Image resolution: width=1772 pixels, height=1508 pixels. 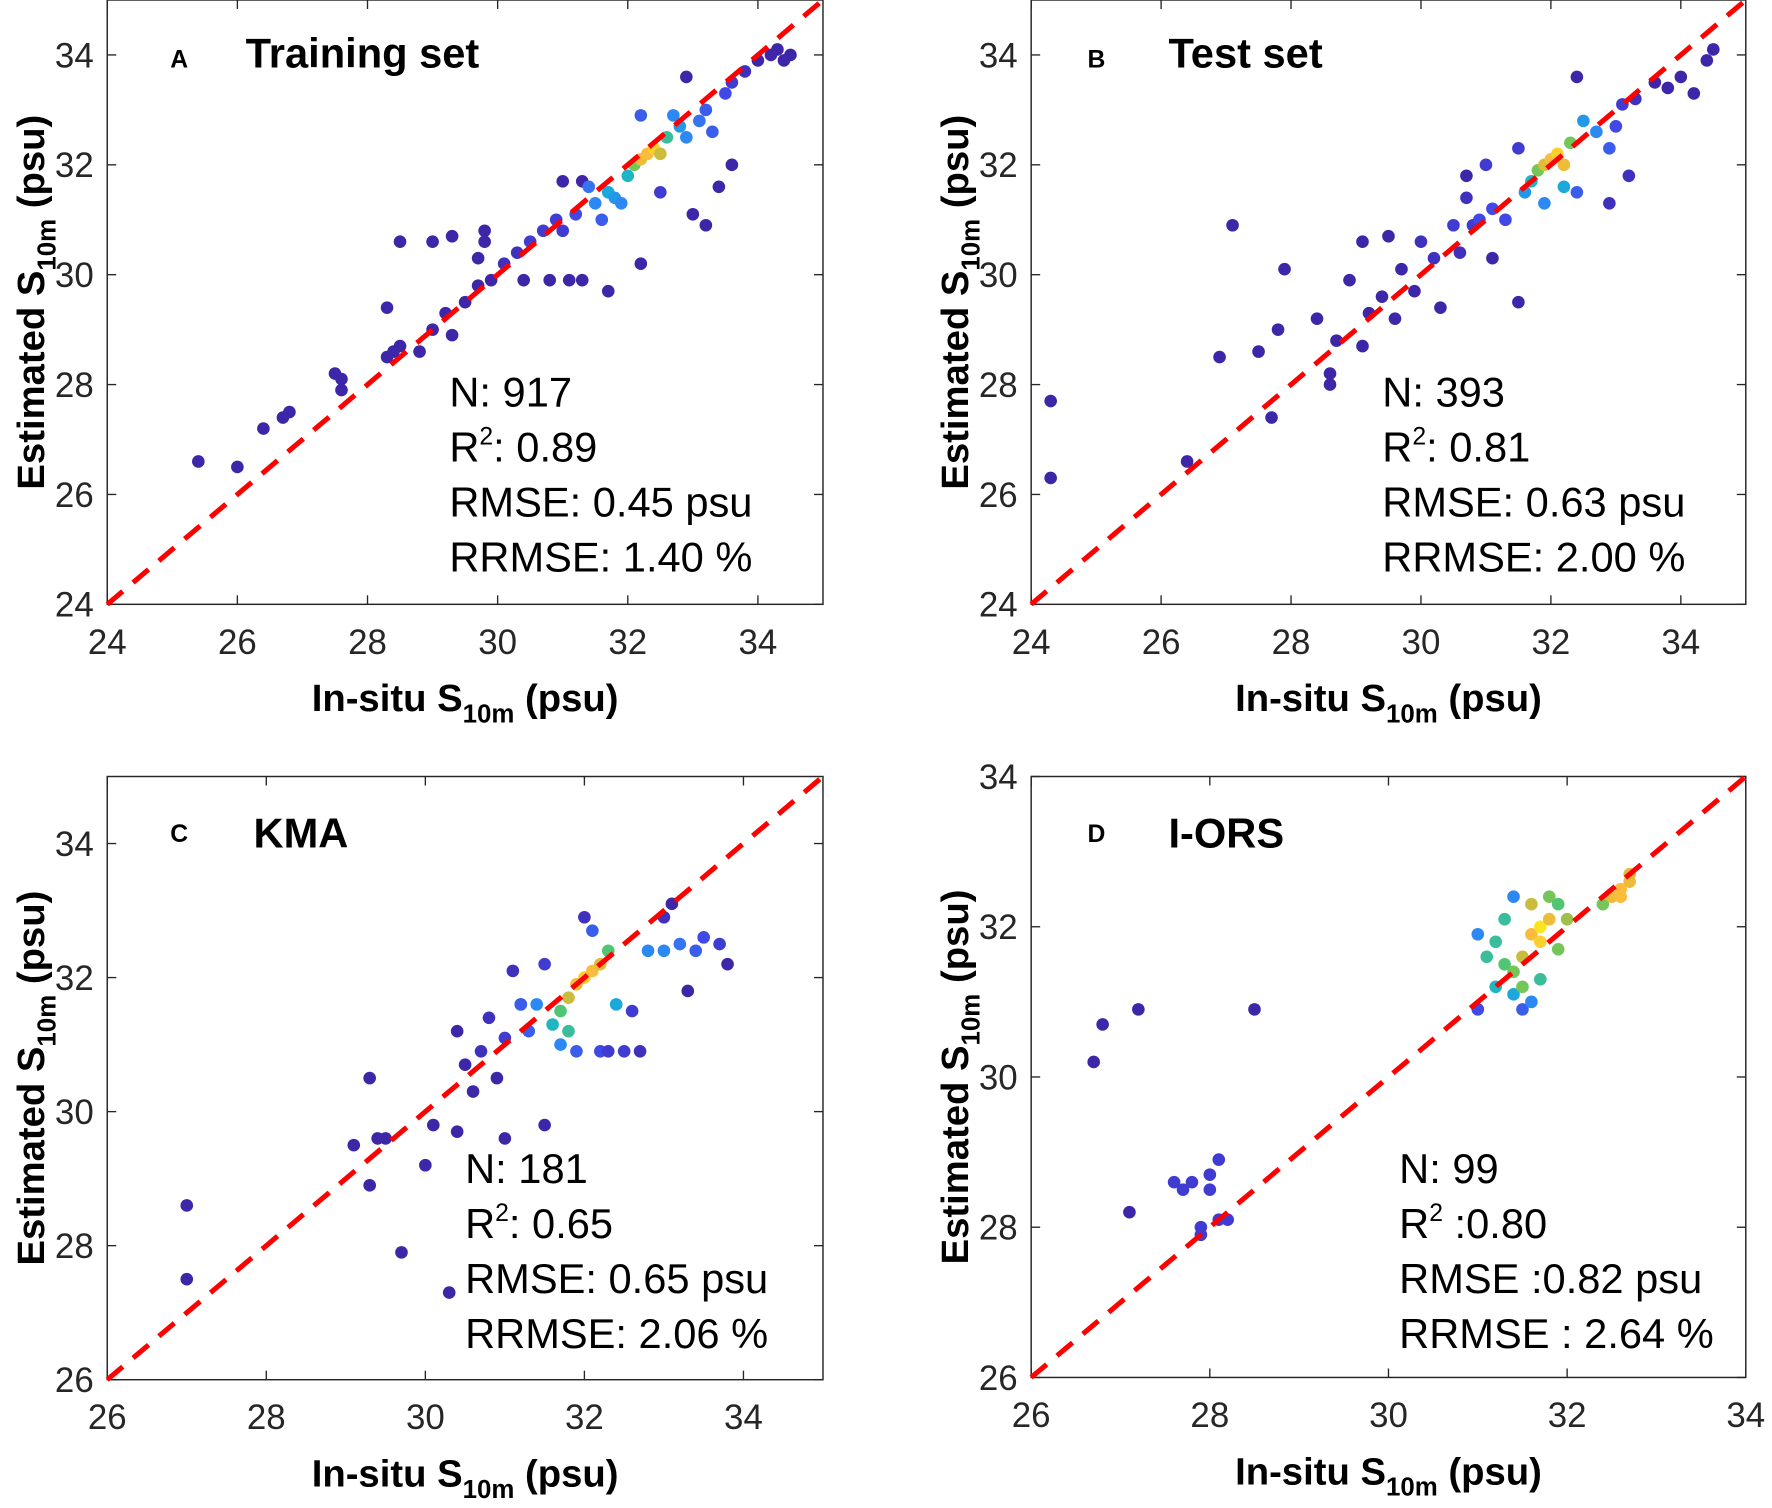 I want to click on y-tick-label: 26, so click(x=998, y=495).